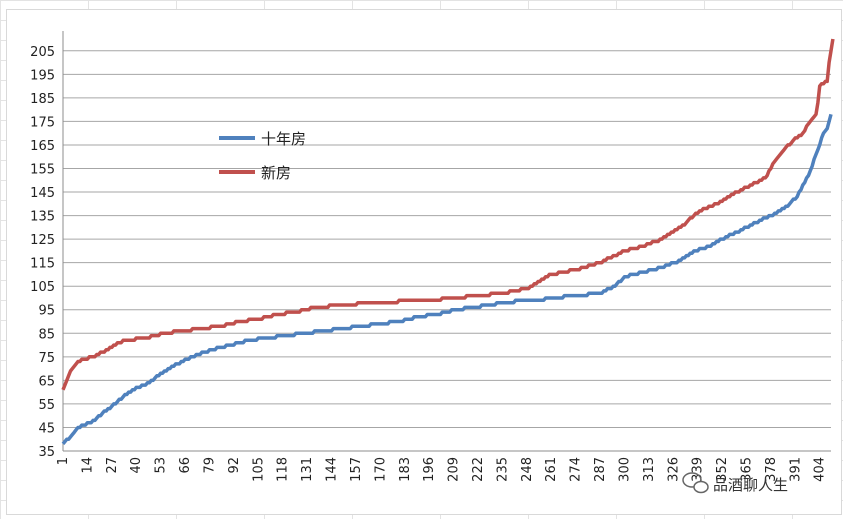 The image size is (843, 519). Describe the element at coordinates (356, 469) in the screenshot. I see `x-tick-label: 157` at that location.